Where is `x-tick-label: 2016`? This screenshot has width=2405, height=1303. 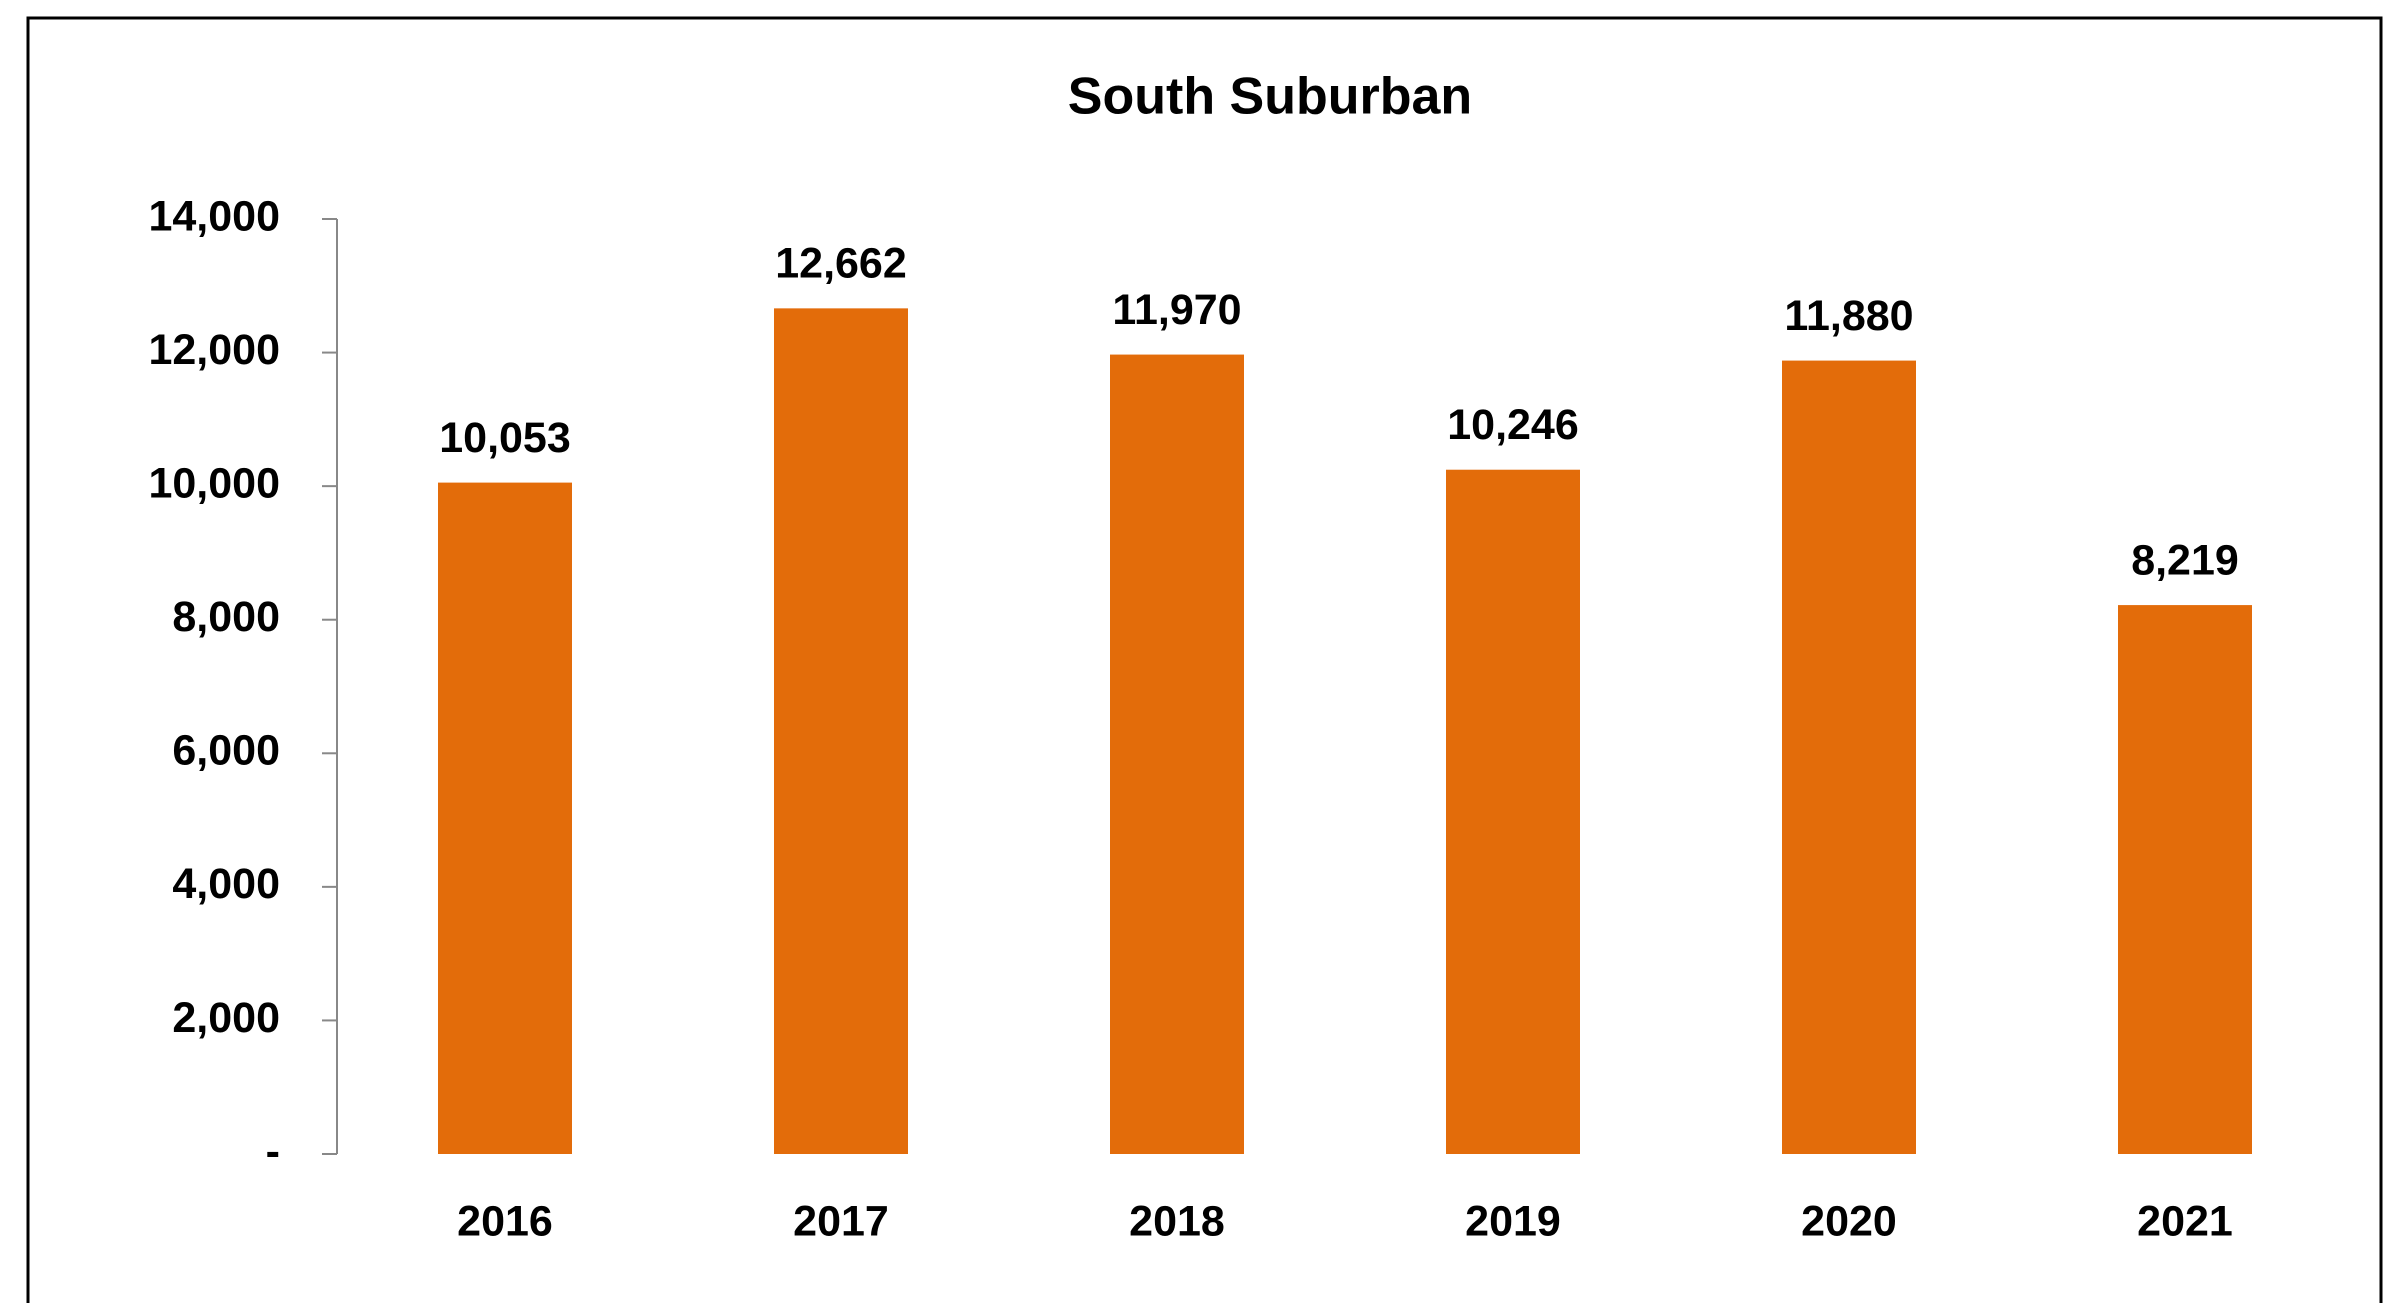
x-tick-label: 2016 is located at coordinates (505, 1221).